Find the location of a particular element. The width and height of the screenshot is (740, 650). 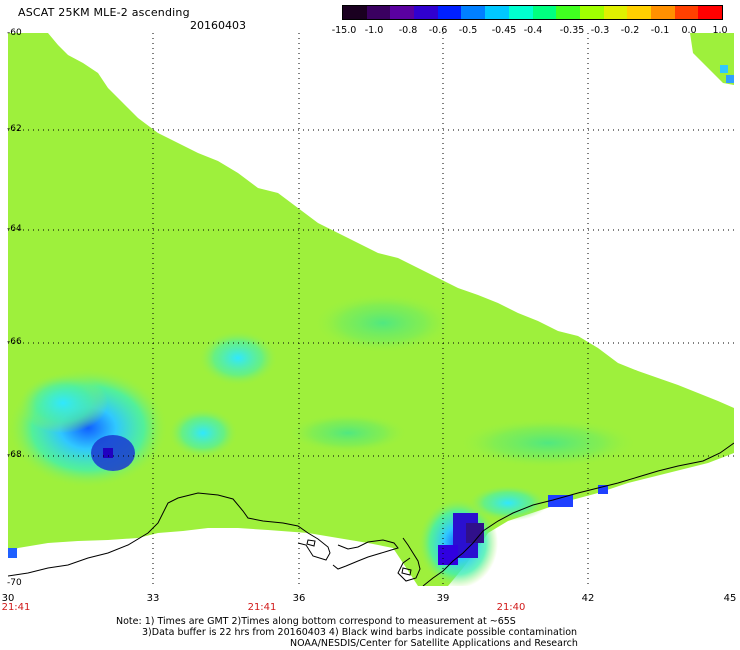

lon-label: 36 is located at coordinates (299, 598).